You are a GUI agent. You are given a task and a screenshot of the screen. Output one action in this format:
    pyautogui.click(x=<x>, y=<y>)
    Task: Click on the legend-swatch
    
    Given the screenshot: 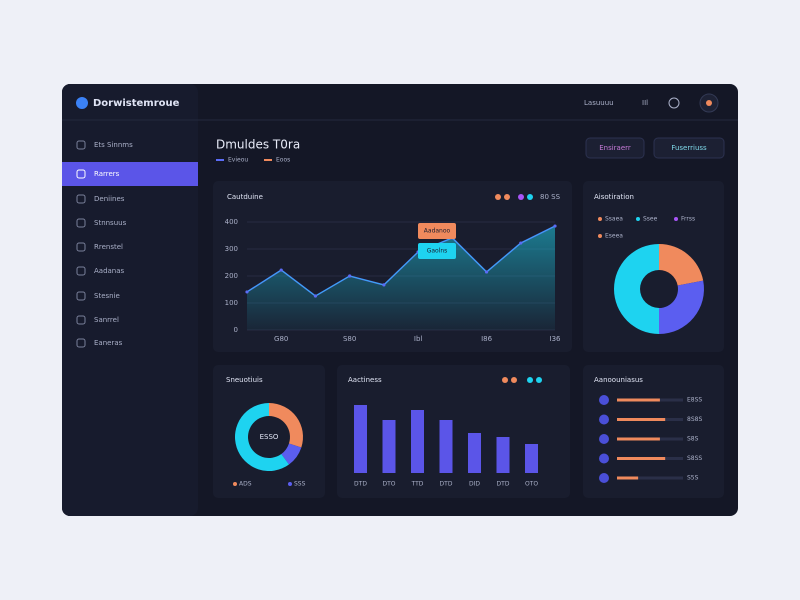 What is the action you would take?
    pyautogui.click(x=268, y=160)
    